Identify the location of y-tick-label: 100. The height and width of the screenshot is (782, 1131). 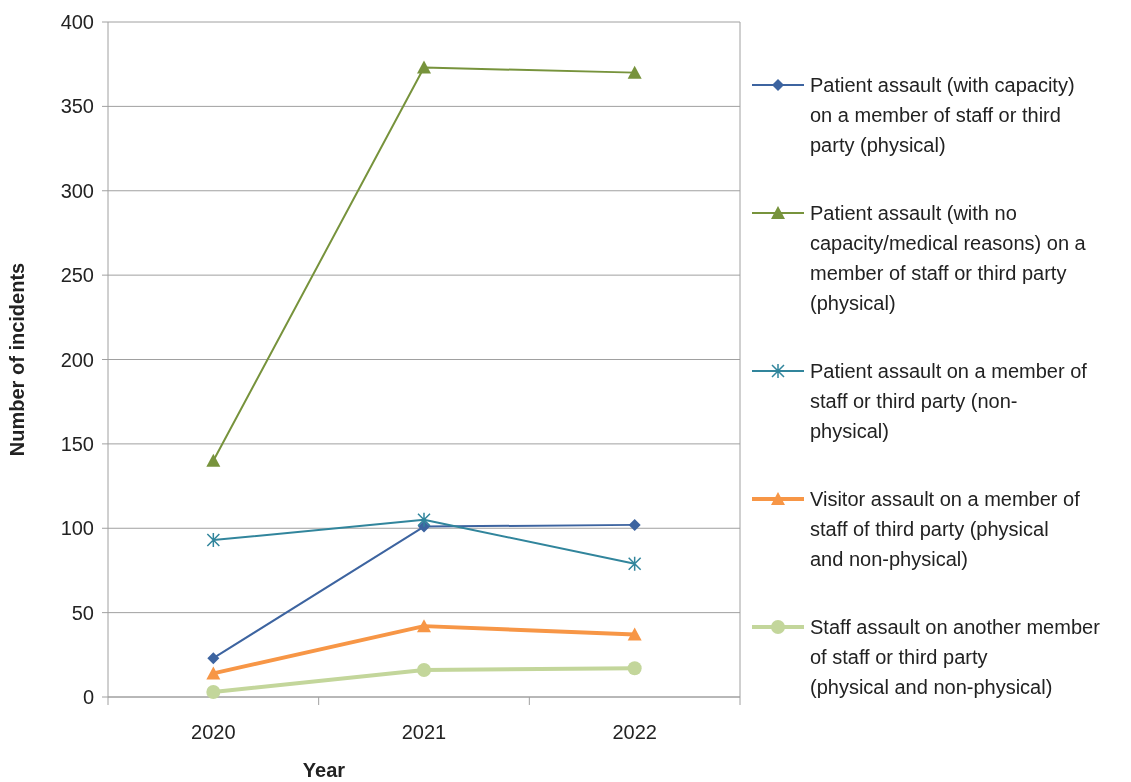
(77, 528).